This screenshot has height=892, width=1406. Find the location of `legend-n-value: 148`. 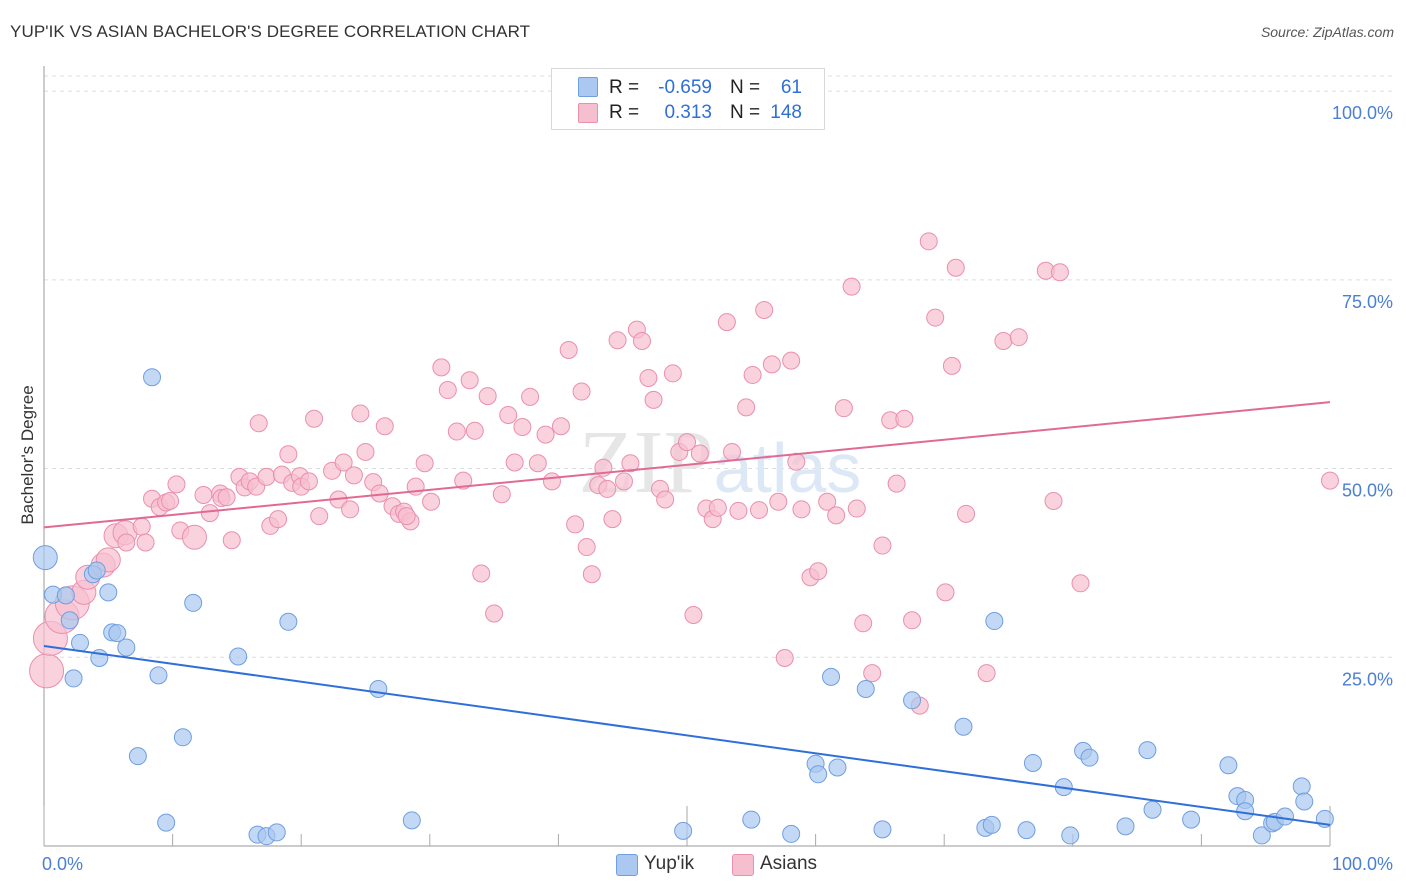

legend-n-value: 148 is located at coordinates (786, 112).